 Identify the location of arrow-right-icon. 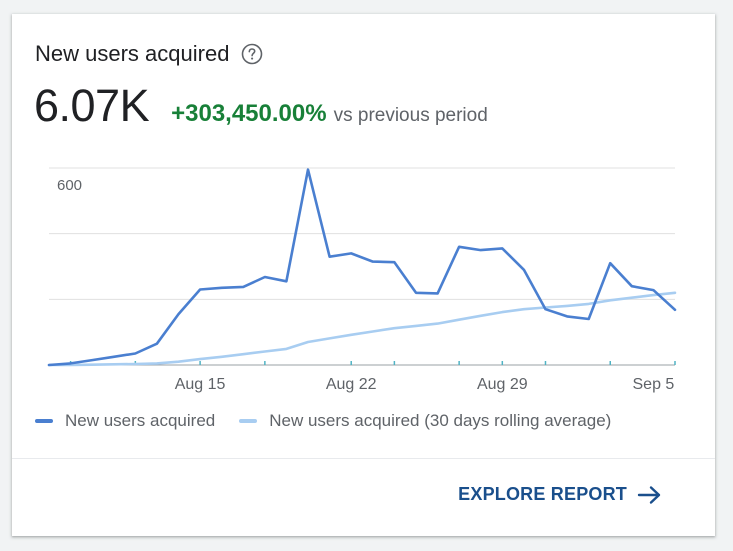
(649, 494).